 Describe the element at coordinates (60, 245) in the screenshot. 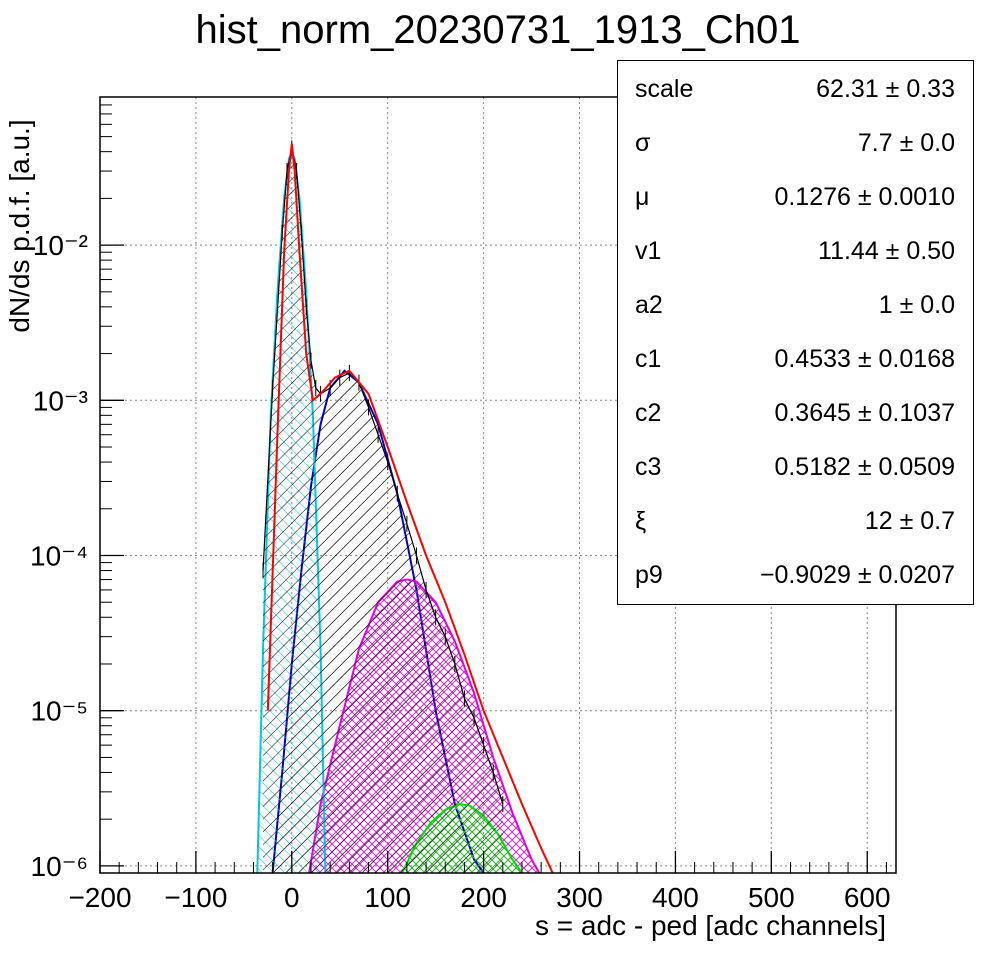

I see `y-tick-label: 10⁻²` at that location.